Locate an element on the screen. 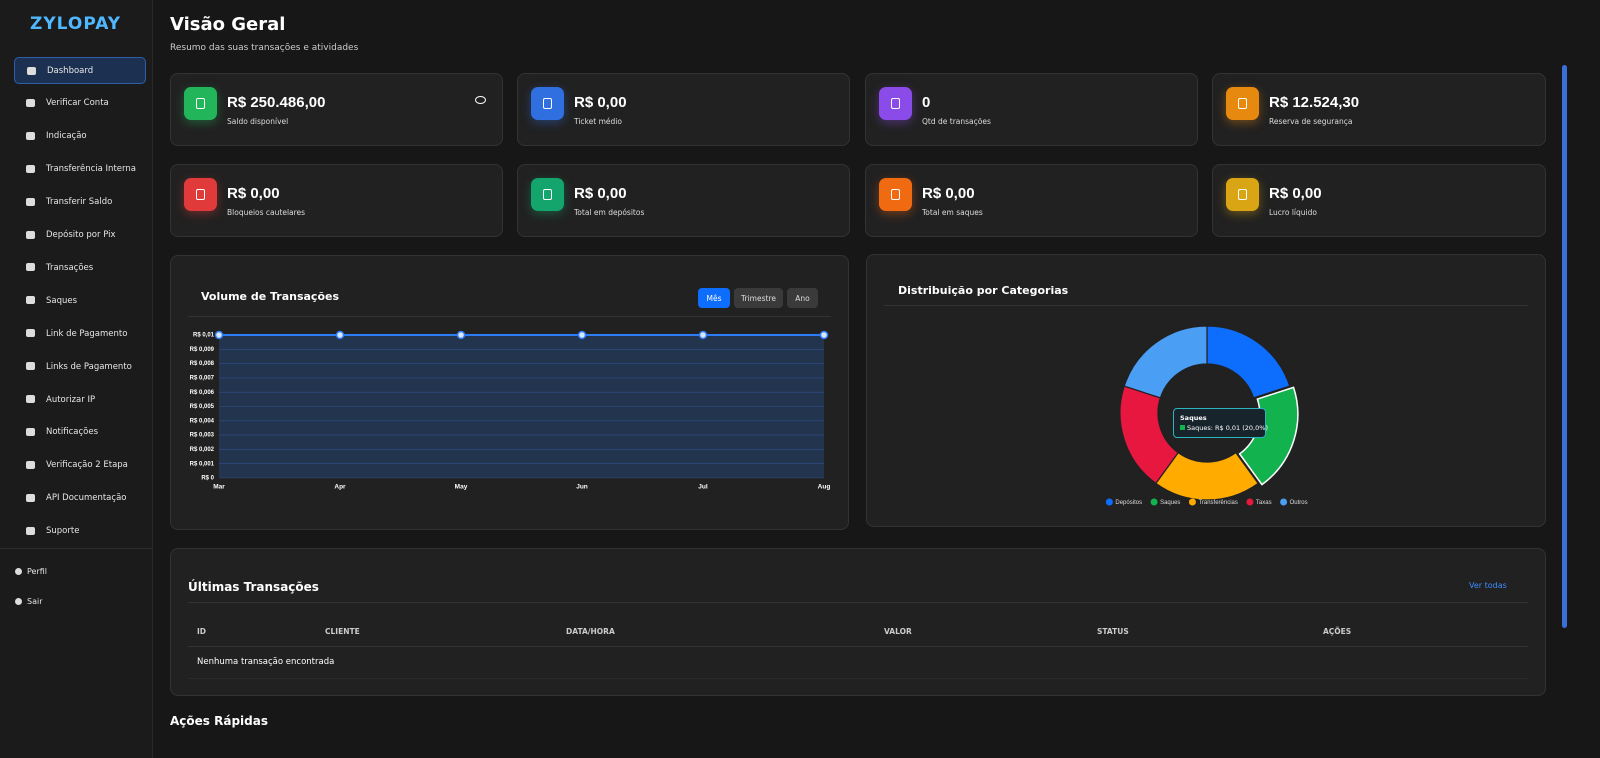 The width and height of the screenshot is (1600, 758). table-header: VALOR is located at coordinates (898, 631).